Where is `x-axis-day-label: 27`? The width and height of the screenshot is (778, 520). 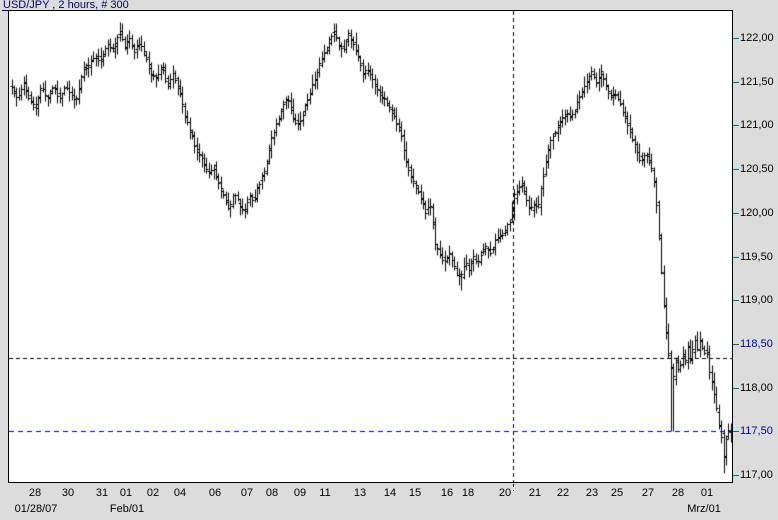
x-axis-day-label: 27 is located at coordinates (648, 493).